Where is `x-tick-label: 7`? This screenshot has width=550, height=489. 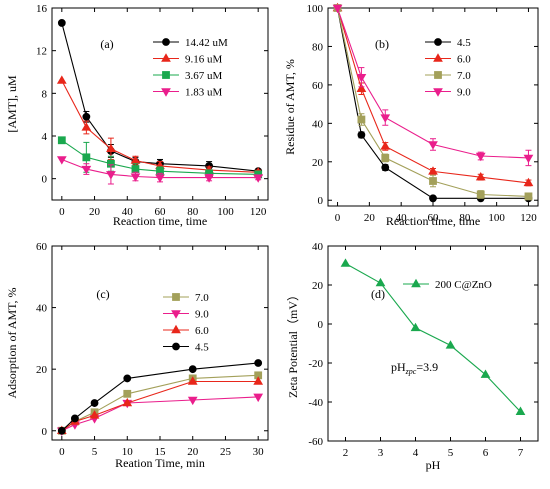 x-tick-label: 7 is located at coordinates (521, 453).